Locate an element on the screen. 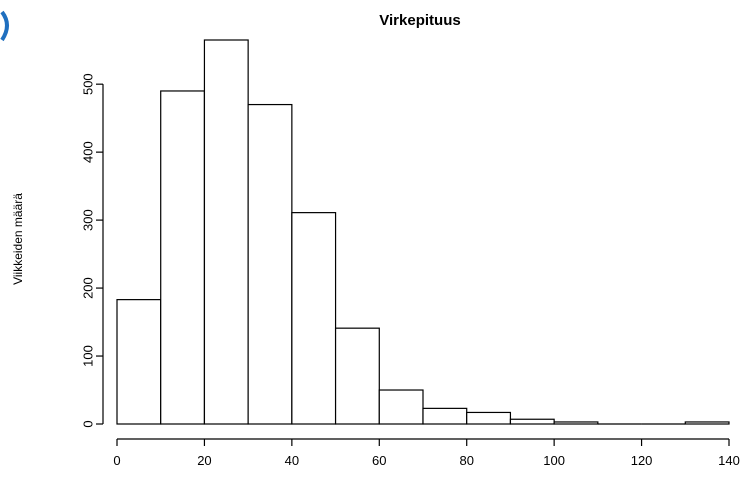  y-tick-label: 400 is located at coordinates (87, 152).